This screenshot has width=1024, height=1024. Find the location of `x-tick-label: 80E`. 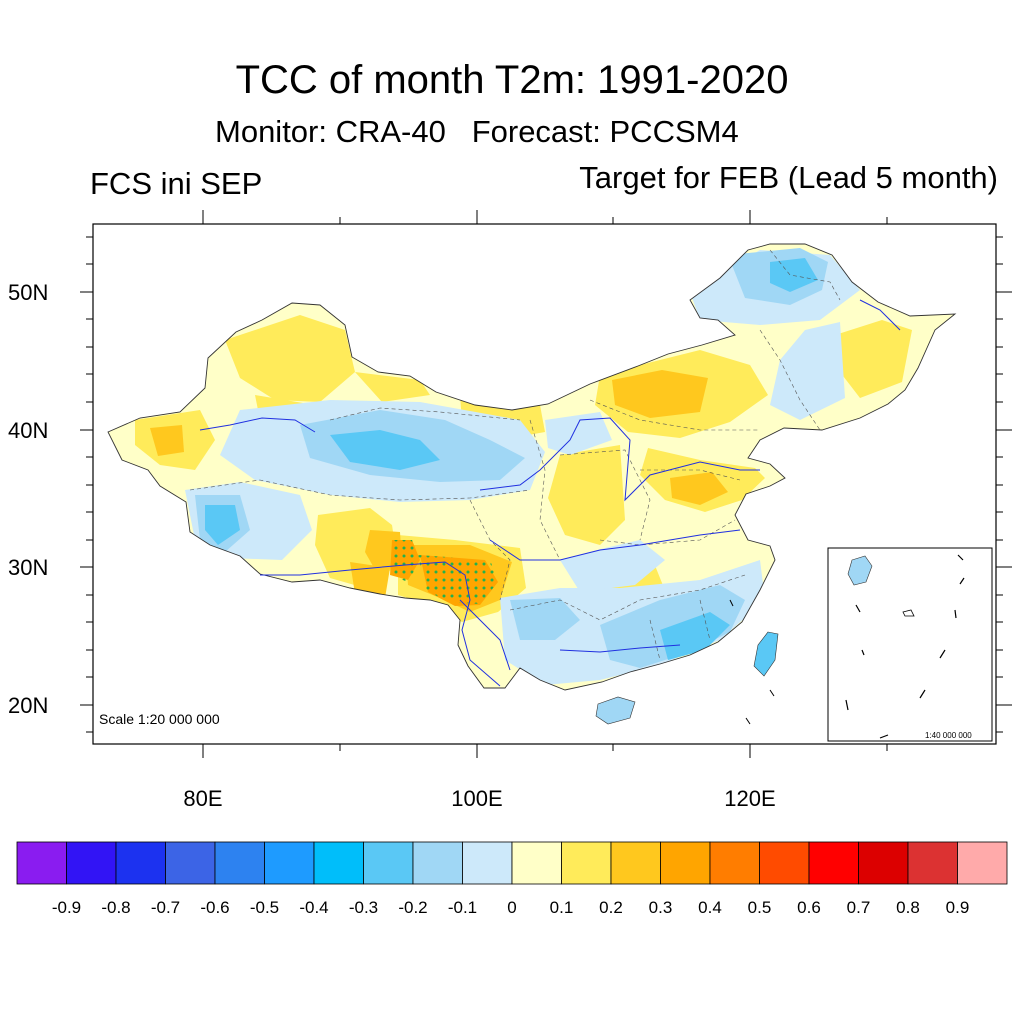

x-tick-label: 80E is located at coordinates (202, 798).